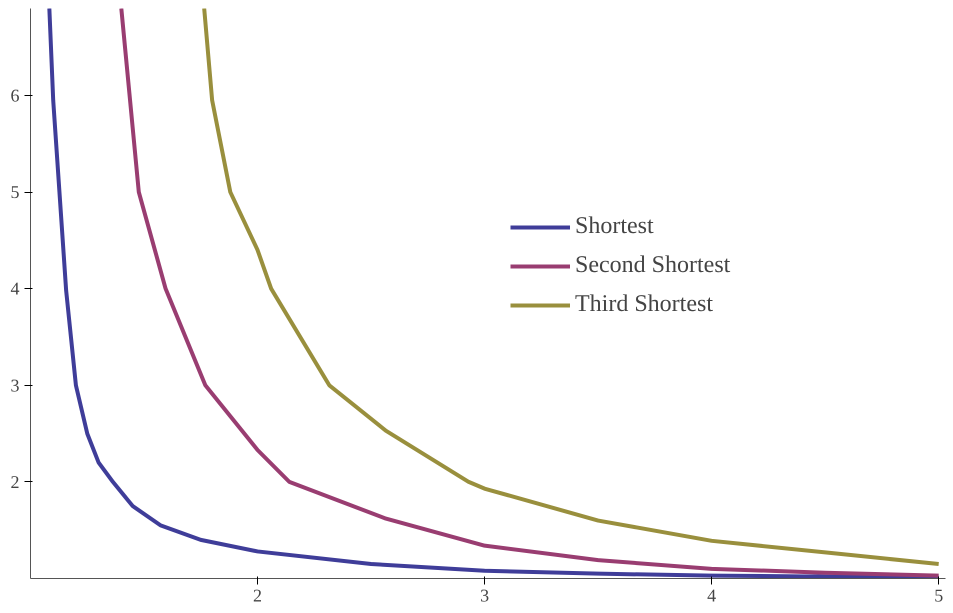 The image size is (953, 613). What do you see at coordinates (15, 95) in the screenshot?
I see `y-tick-label: 6` at bounding box center [15, 95].